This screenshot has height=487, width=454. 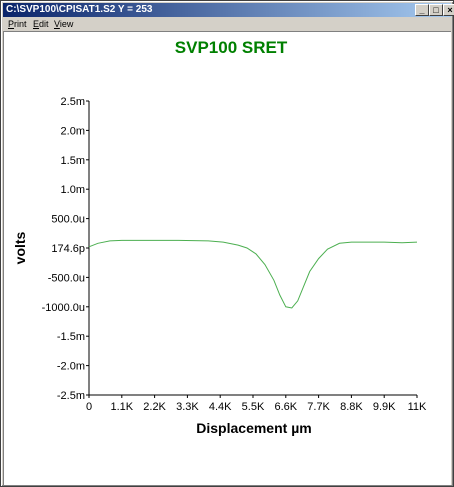 What do you see at coordinates (71, 367) in the screenshot?
I see `y-tick-label: -2.0m` at bounding box center [71, 367].